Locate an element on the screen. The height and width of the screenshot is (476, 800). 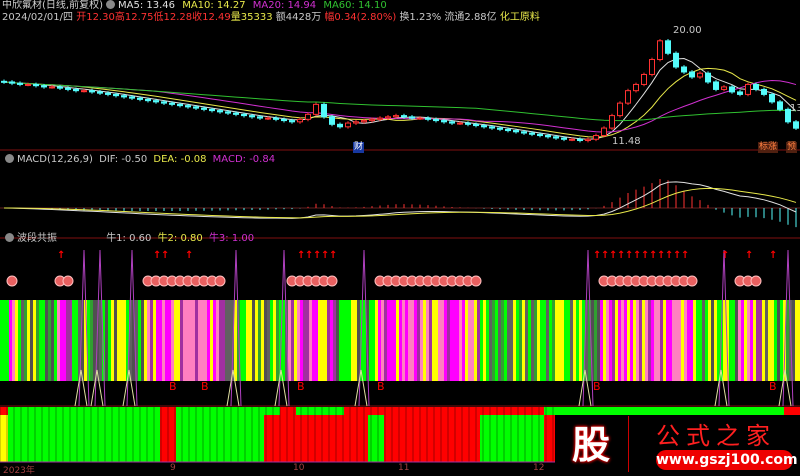
spike-line is located at coordinates (588, 328).